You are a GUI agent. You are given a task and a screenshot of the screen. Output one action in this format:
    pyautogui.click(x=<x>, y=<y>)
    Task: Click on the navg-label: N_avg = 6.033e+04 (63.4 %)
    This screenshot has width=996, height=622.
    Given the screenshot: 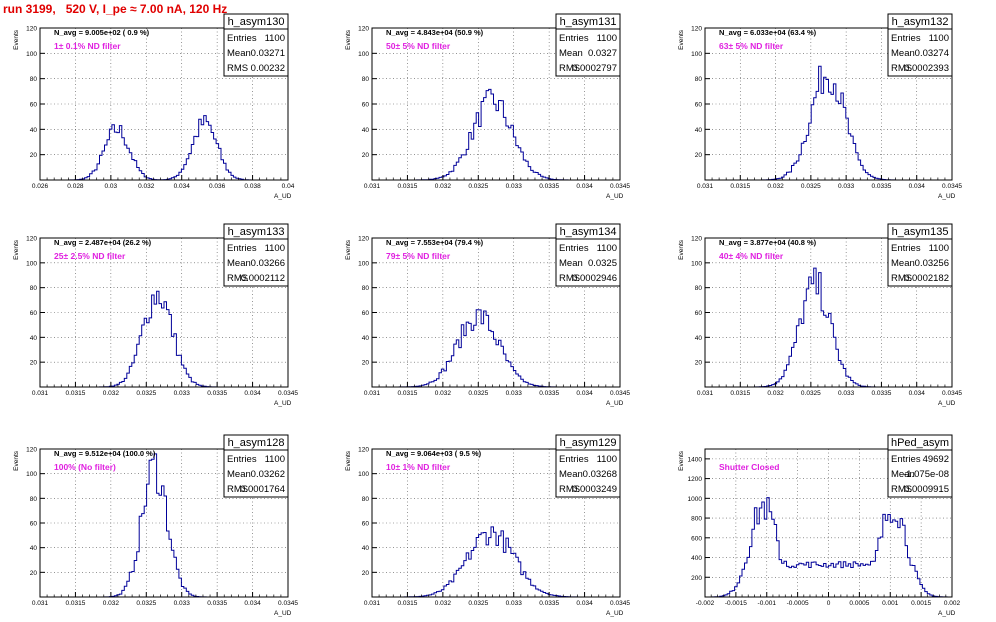 What is the action you would take?
    pyautogui.click(x=768, y=32)
    